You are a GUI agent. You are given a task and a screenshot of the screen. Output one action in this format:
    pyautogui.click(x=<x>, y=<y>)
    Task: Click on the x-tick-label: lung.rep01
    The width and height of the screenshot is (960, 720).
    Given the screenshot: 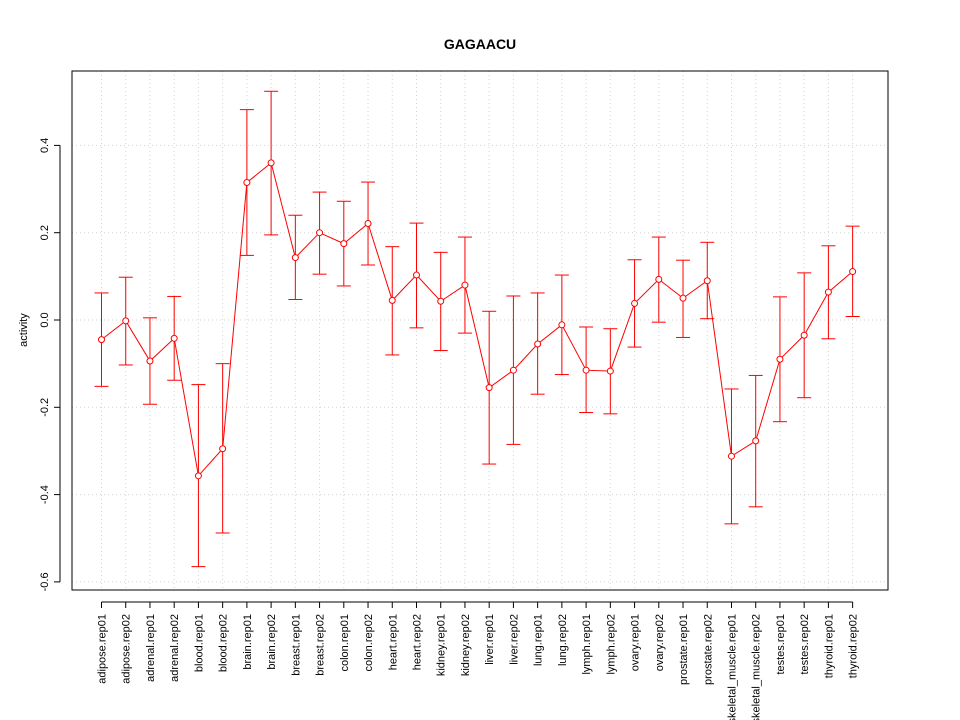 What is the action you would take?
    pyautogui.click(x=539, y=640)
    